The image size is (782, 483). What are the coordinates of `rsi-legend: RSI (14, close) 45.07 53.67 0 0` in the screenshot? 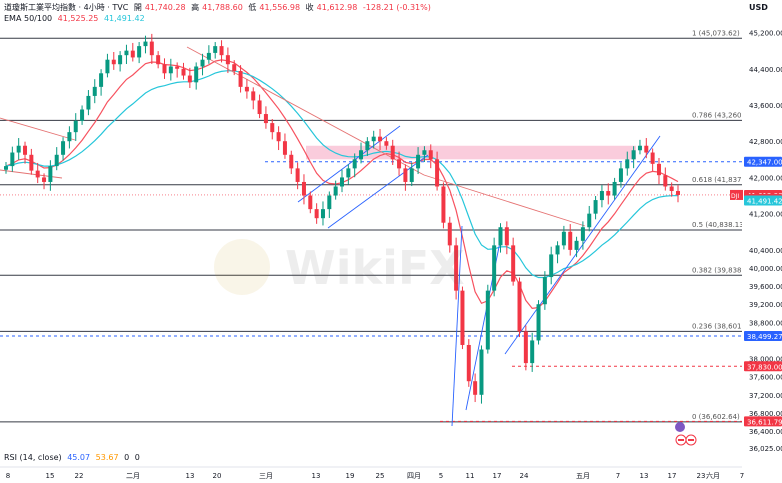 It's located at (73, 457).